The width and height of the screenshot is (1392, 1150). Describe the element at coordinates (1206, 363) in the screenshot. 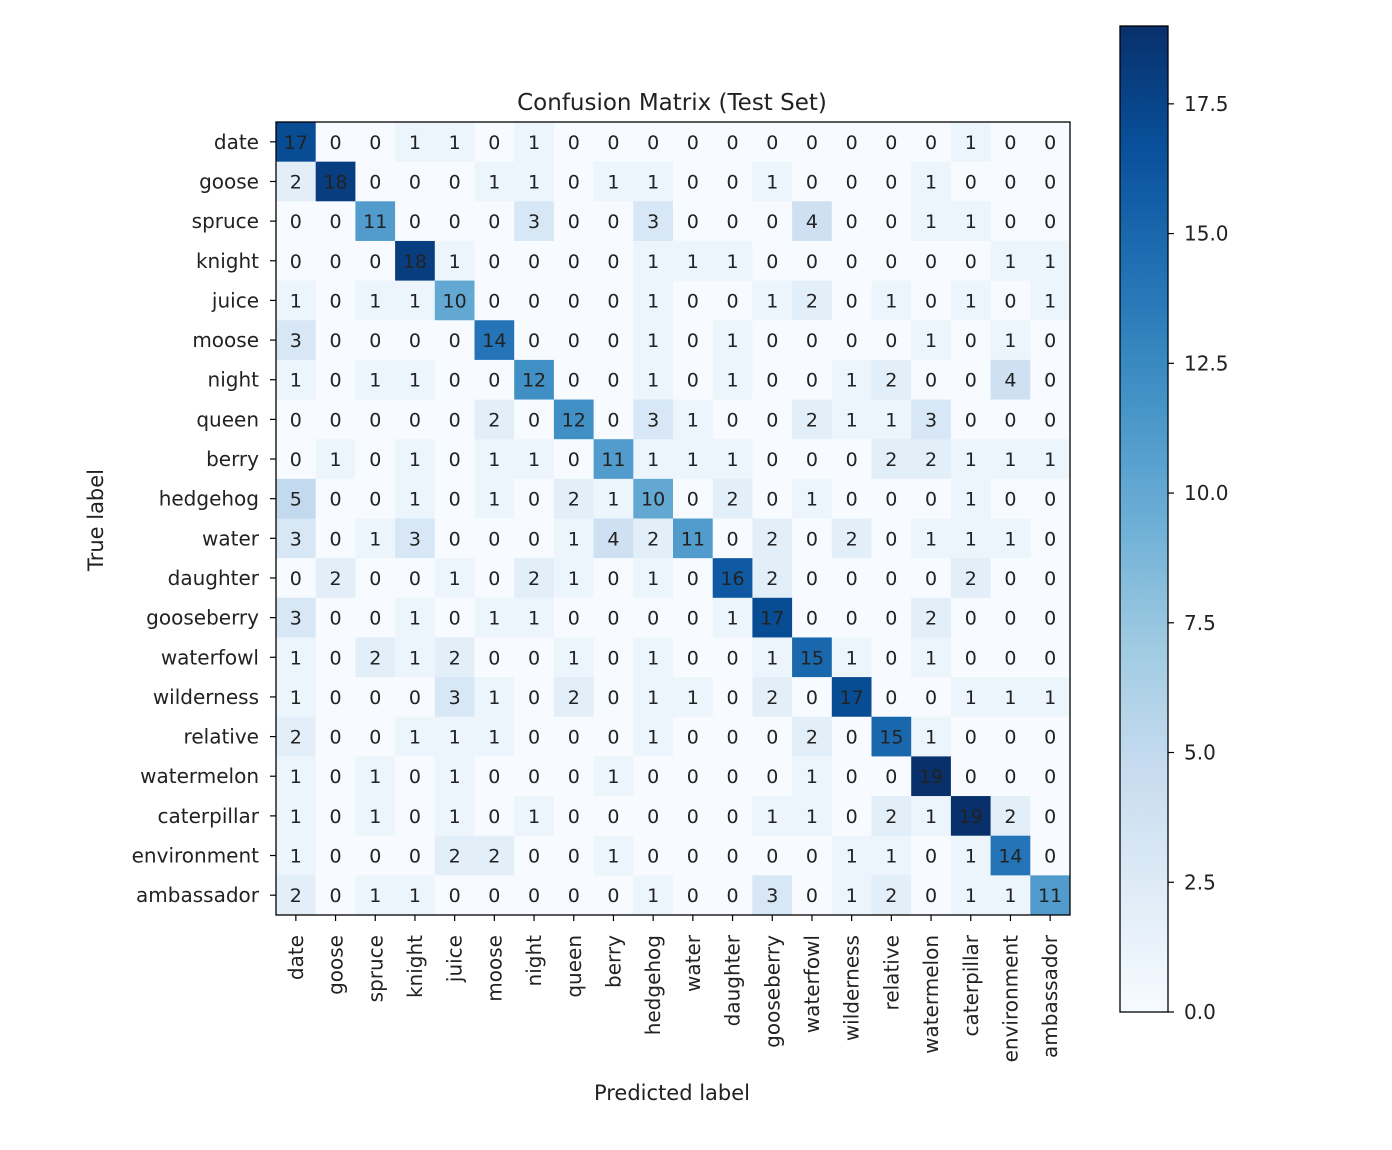

I see `colorbar-tick-label: 12.5` at that location.